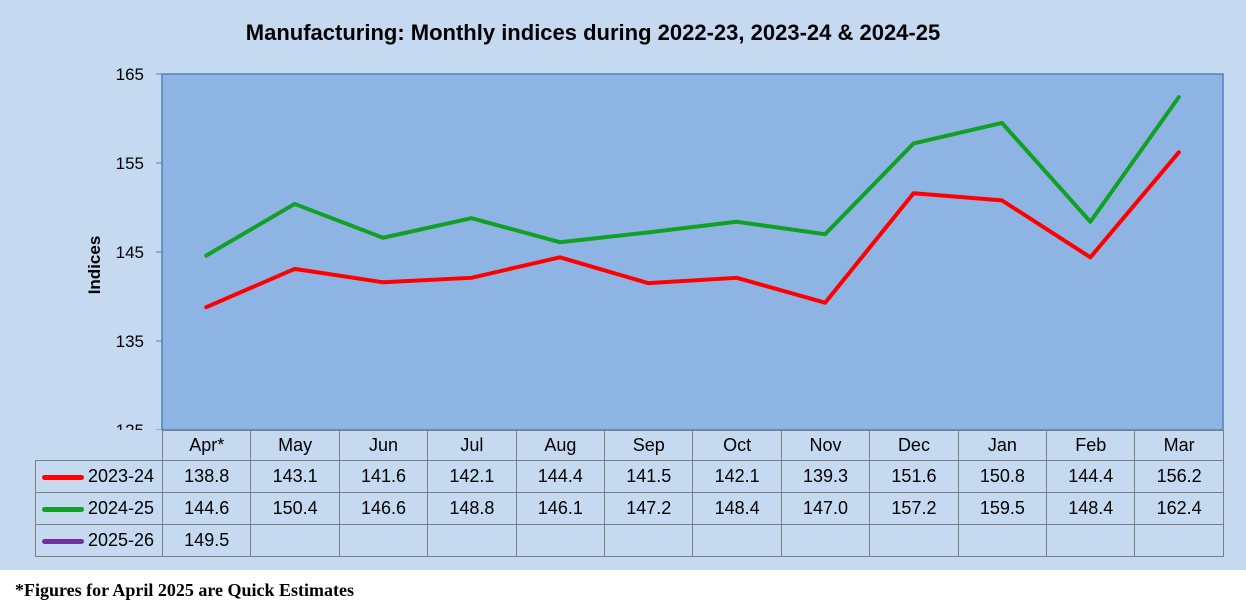 This screenshot has height=615, width=1246. What do you see at coordinates (649, 476) in the screenshot?
I see `data-label: 141.5` at bounding box center [649, 476].